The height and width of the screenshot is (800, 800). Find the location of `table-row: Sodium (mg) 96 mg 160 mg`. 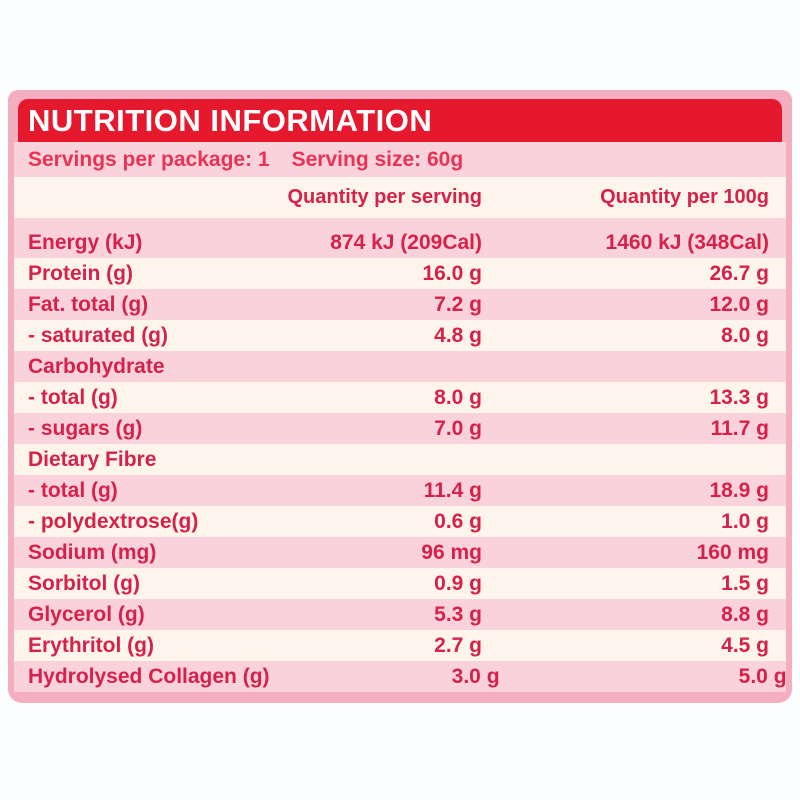

table-row: Sodium (mg) 96 mg 160 mg is located at coordinates (400, 552).